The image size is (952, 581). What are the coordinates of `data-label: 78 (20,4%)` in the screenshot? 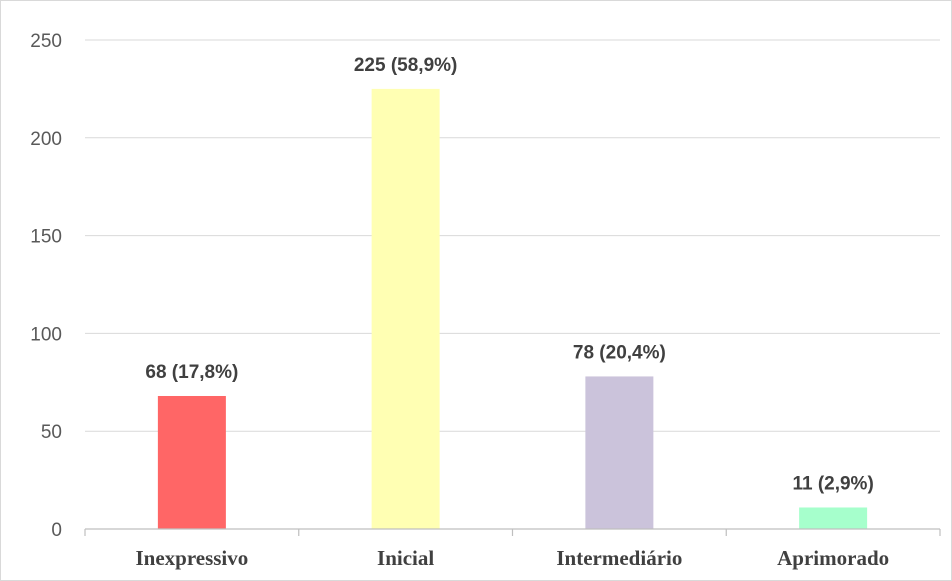 It's located at (619, 352).